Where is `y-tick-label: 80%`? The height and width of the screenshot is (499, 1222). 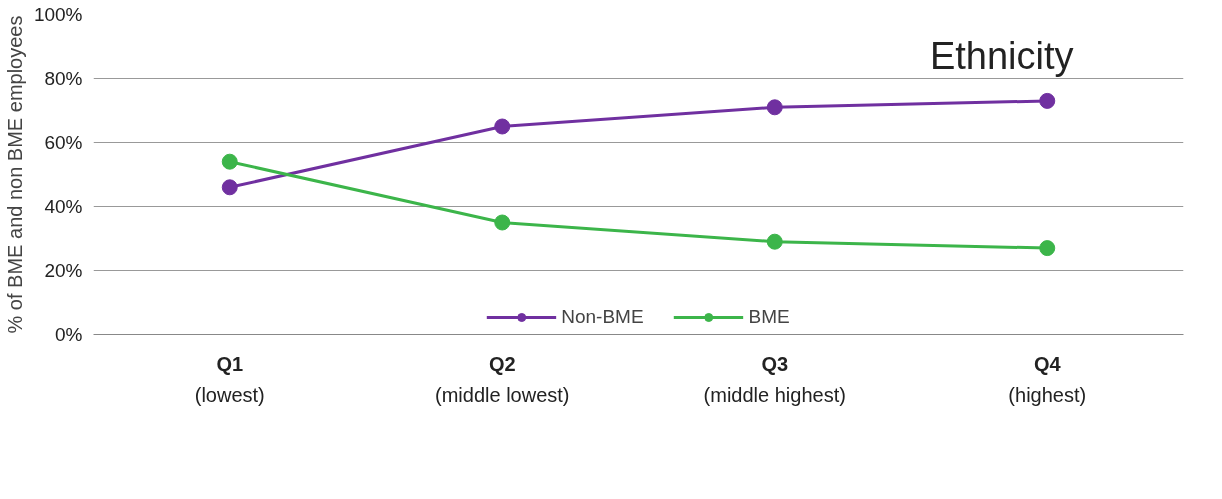 y-tick-label: 80% is located at coordinates (63, 78).